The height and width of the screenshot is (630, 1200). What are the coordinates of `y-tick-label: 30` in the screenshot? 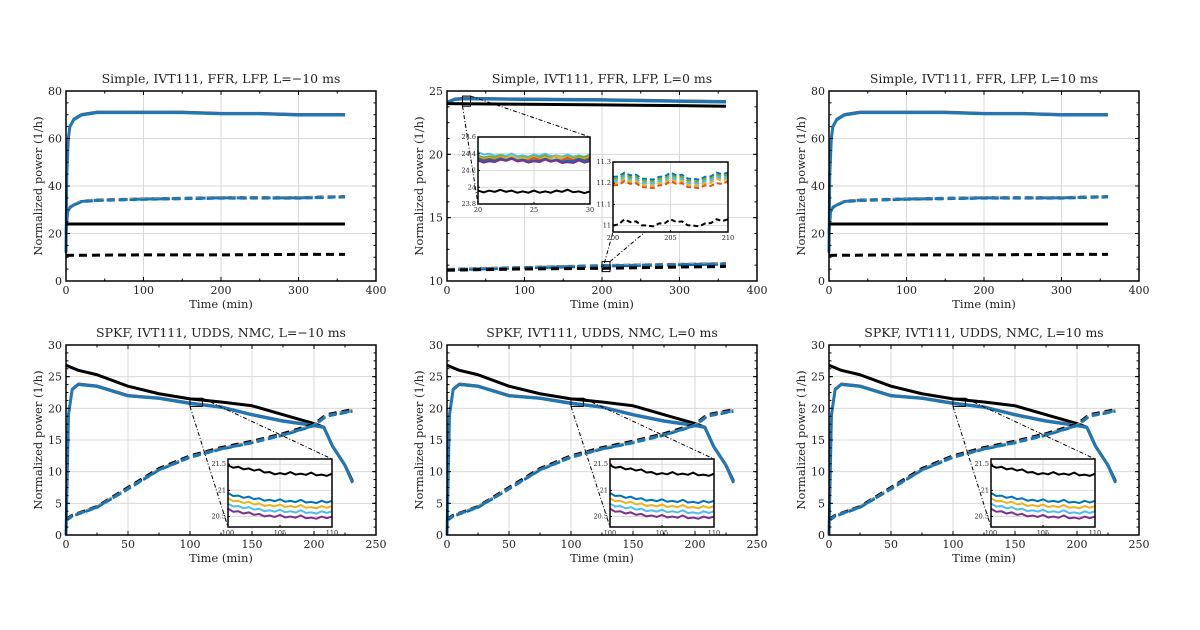 It's located at (436, 345).